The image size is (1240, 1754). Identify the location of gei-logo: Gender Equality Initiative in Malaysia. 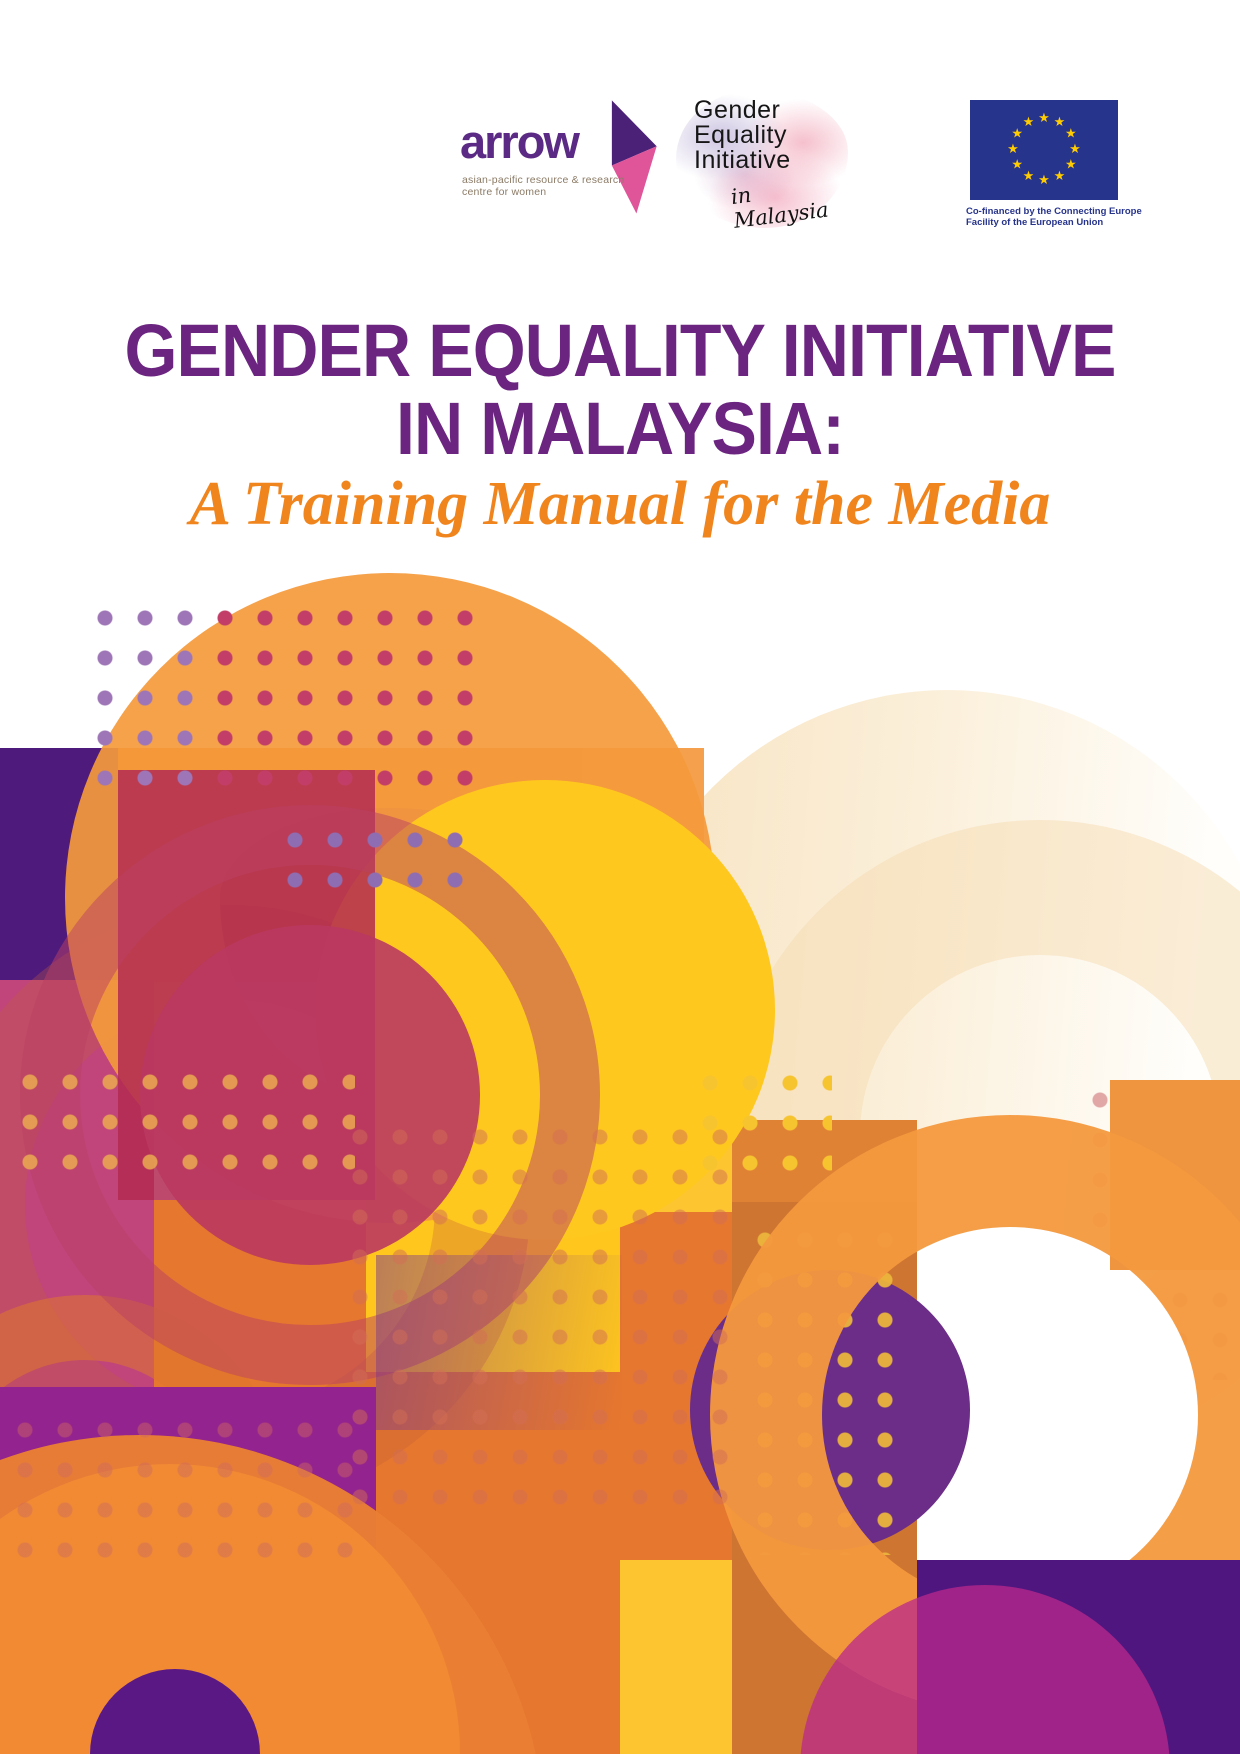
(762, 161).